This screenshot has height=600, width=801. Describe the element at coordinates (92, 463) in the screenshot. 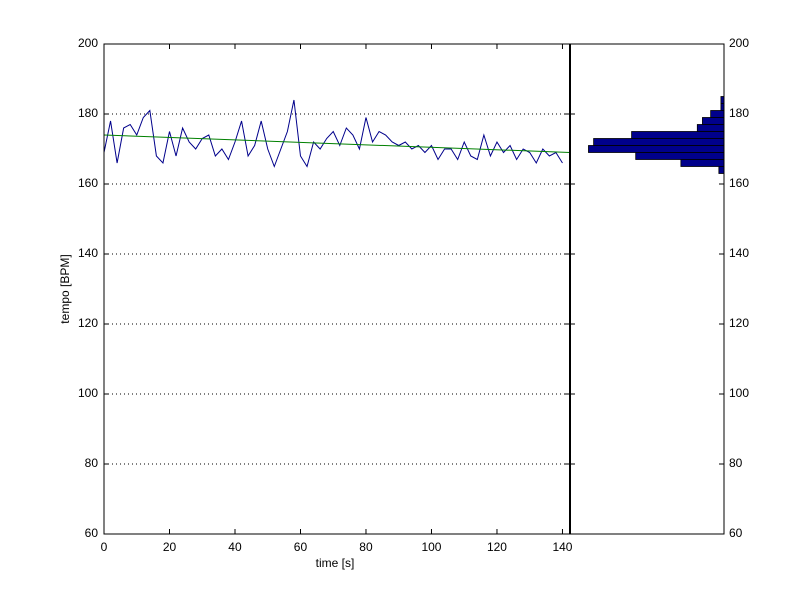

I see `y-tick-label: 80` at that location.